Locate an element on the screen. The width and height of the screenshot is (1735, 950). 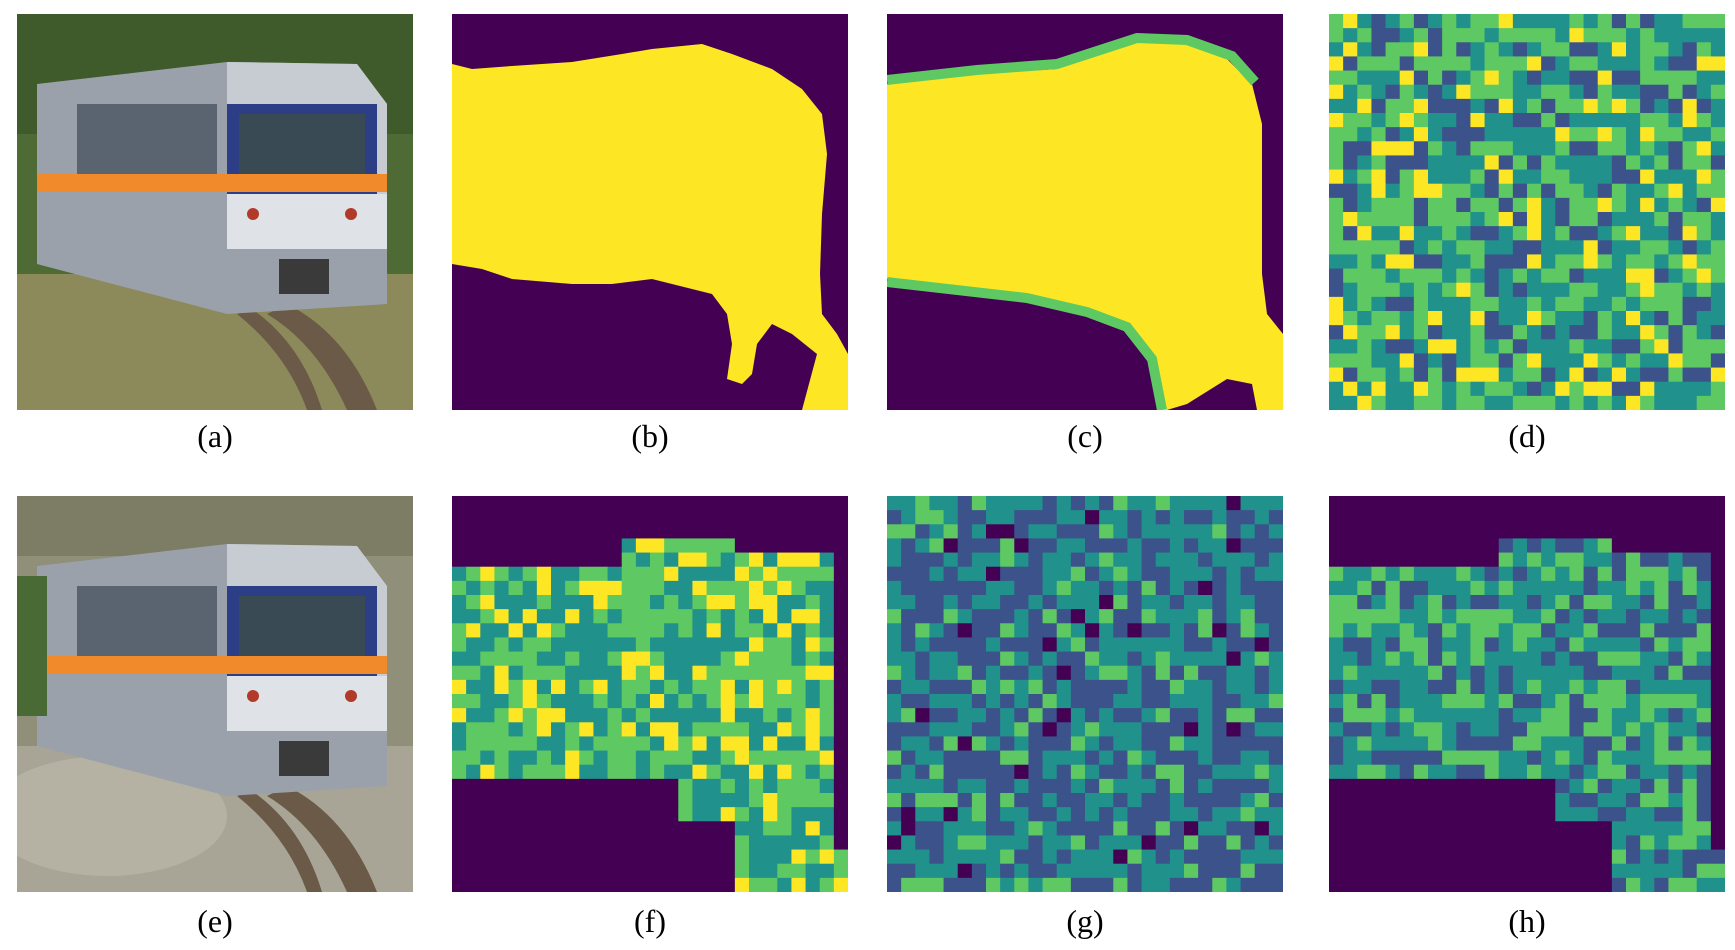
binary-heatmap is located at coordinates (1085, 212).